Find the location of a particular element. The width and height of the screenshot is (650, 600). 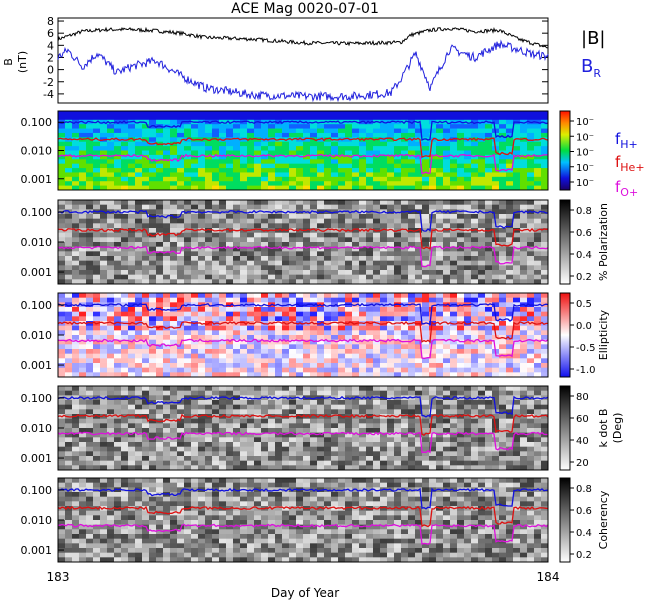

y-tick-label: 2 is located at coordinates (50, 57).